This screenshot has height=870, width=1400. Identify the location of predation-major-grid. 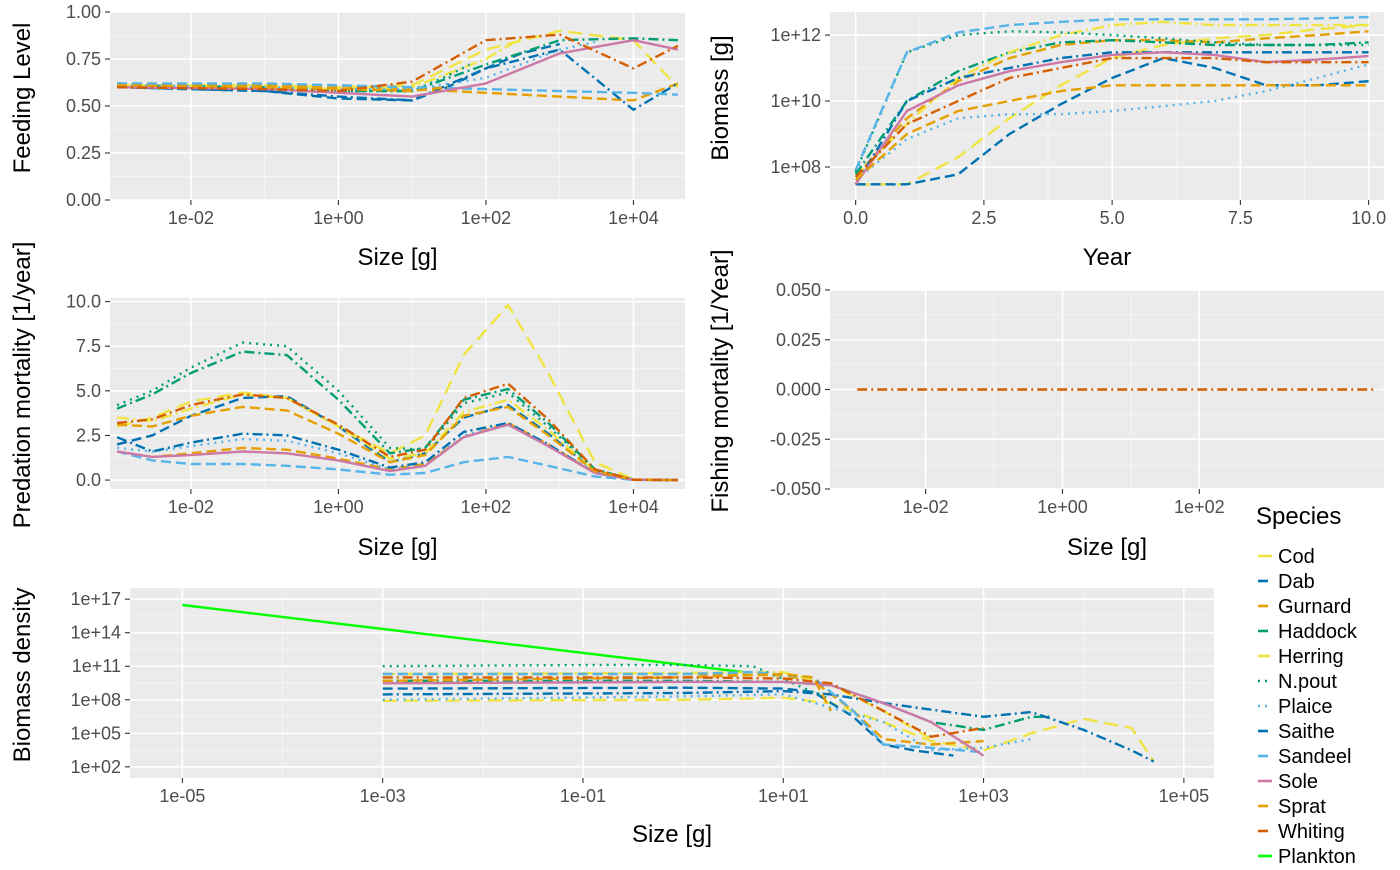
(397, 393).